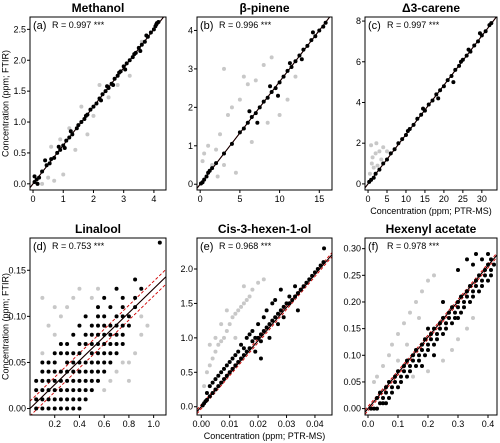 This screenshot has height=443, width=500. I want to click on x-tick-label: 0.3, so click(458, 424).